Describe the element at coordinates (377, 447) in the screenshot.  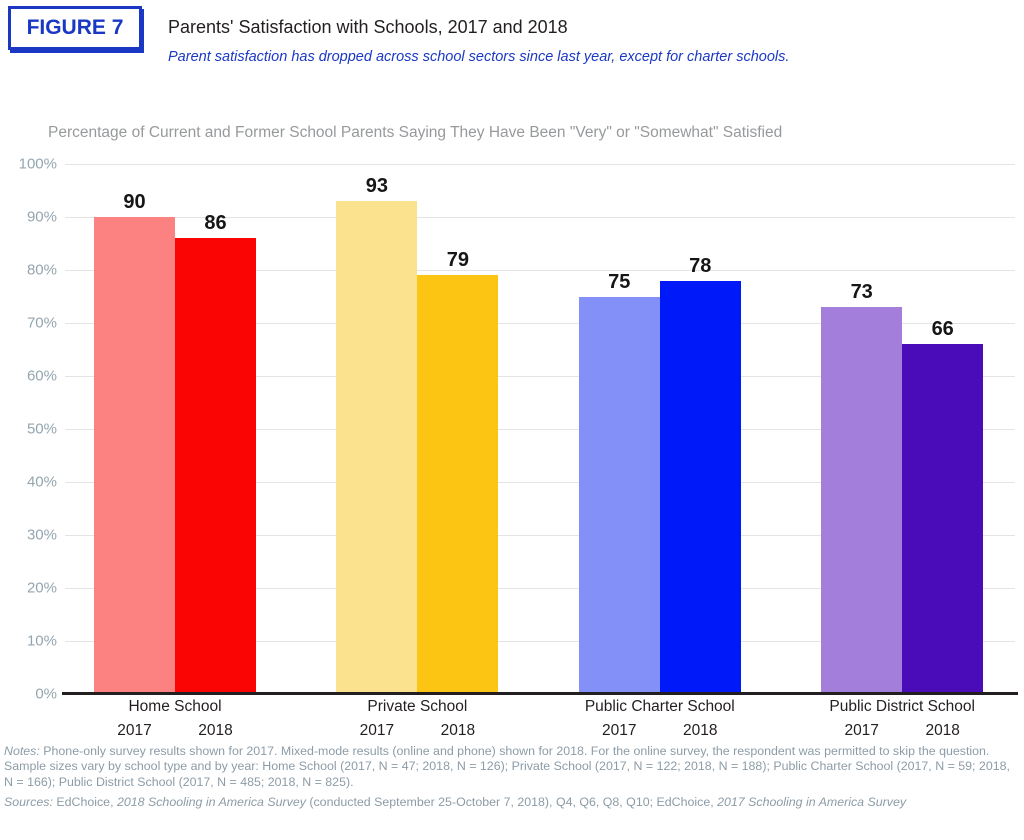
I see `bar-private-school-2017` at that location.